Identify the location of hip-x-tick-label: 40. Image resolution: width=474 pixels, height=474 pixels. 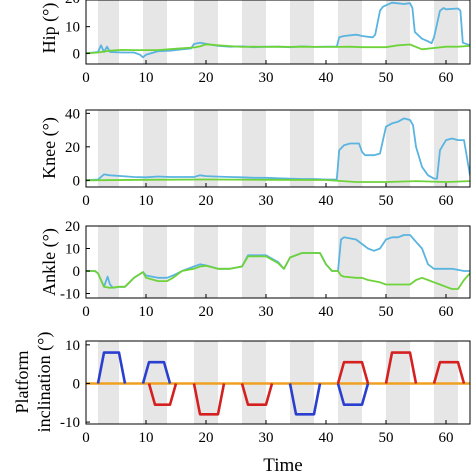
(326, 78).